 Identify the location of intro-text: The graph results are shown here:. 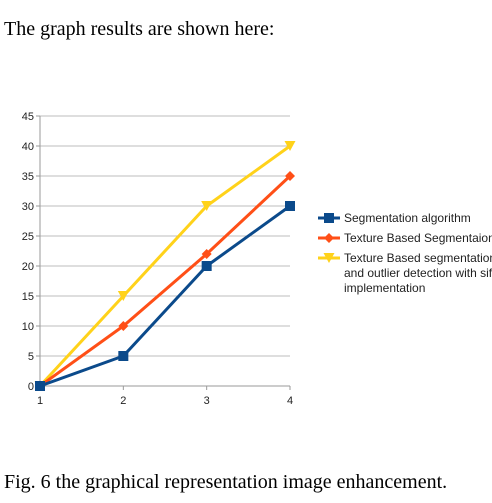
(139, 29).